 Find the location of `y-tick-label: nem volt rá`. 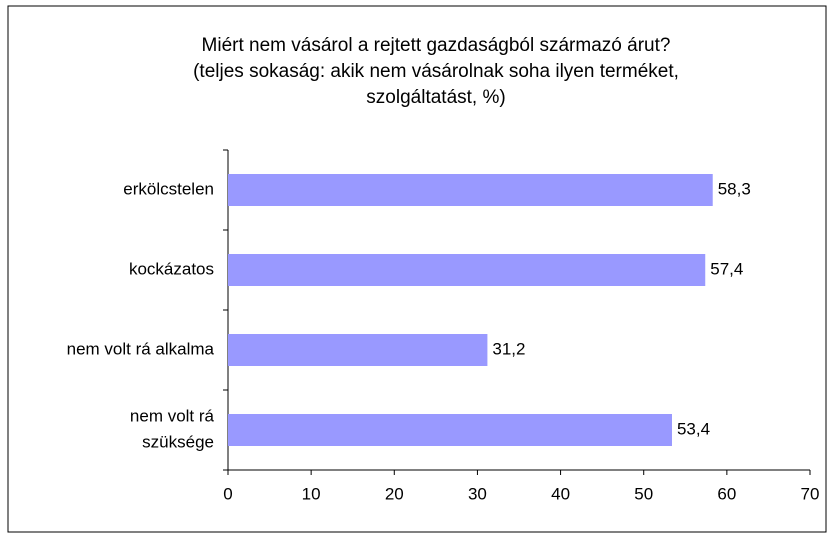

y-tick-label: nem volt rá is located at coordinates (172, 415).